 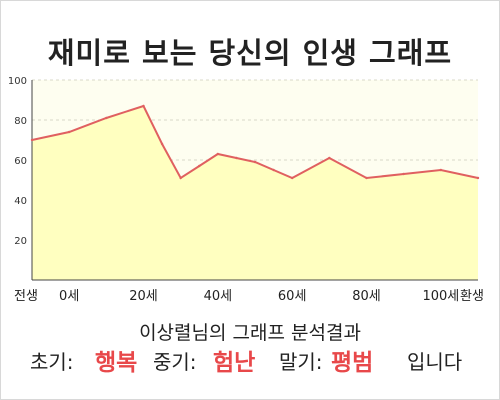 I want to click on x-tick-label: 100세, so click(x=440, y=296).